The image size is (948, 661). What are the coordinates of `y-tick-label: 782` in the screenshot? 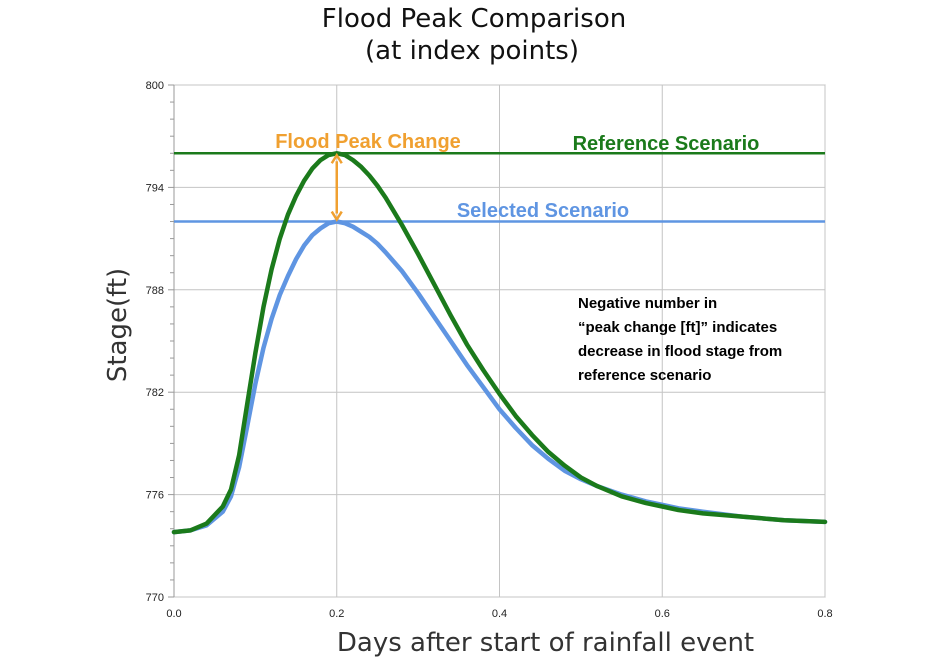 It's located at (155, 393).